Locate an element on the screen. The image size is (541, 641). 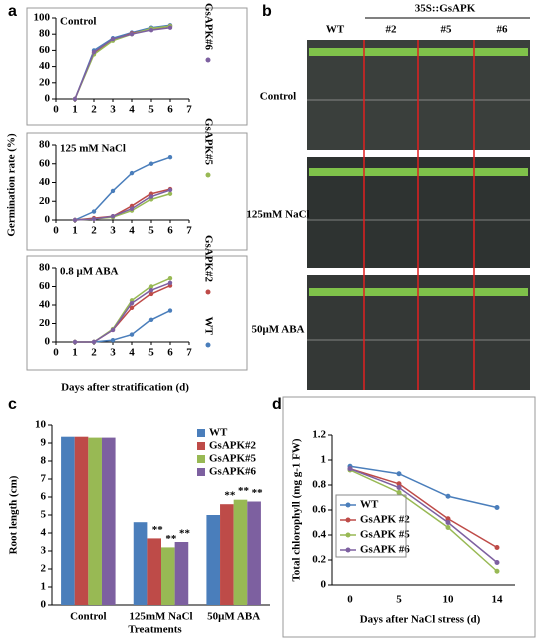
y-tick-label: 10 is located at coordinates (41, 425).